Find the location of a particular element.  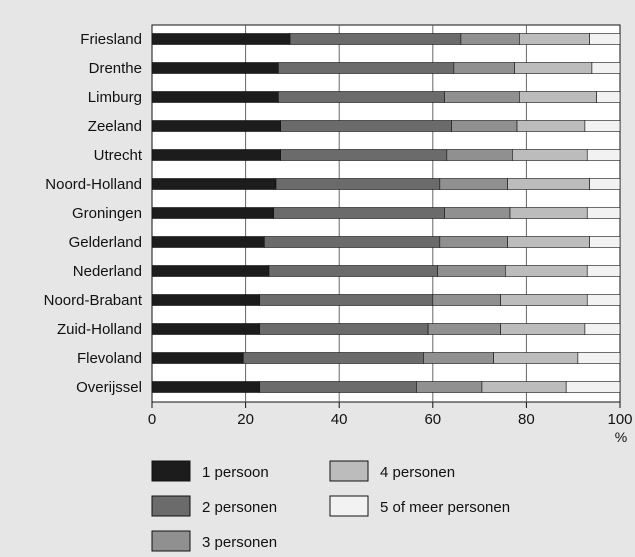

category-label: Drenthe is located at coordinates (115, 68).